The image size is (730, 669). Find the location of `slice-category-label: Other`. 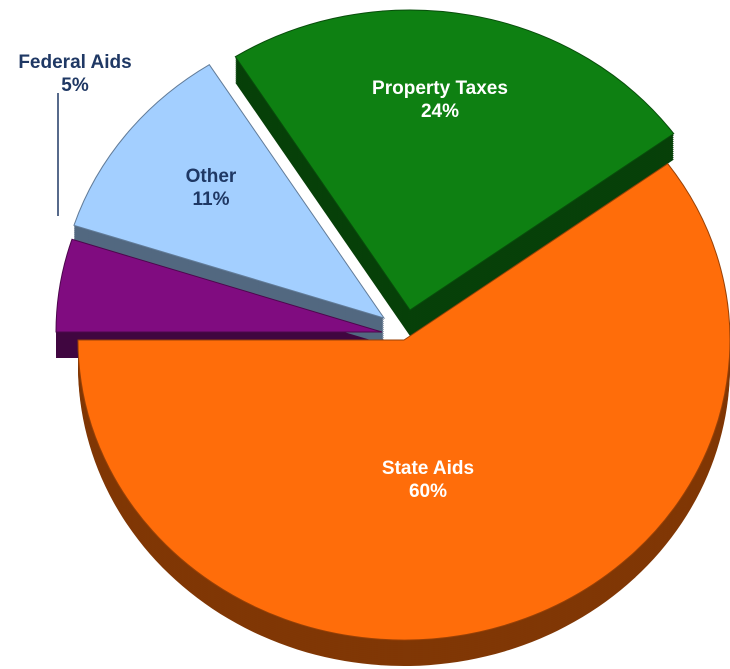

slice-category-label: Other is located at coordinates (211, 176).